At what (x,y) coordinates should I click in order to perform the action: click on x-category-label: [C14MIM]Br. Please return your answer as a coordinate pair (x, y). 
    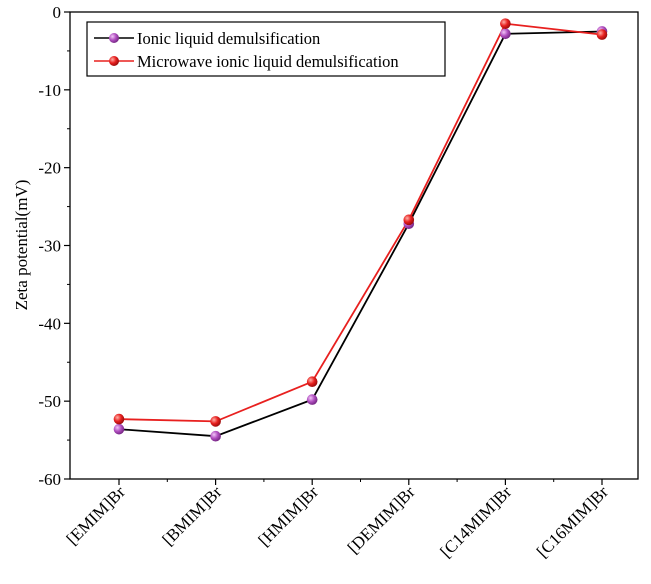
    Looking at the image, I should click on (475, 521).